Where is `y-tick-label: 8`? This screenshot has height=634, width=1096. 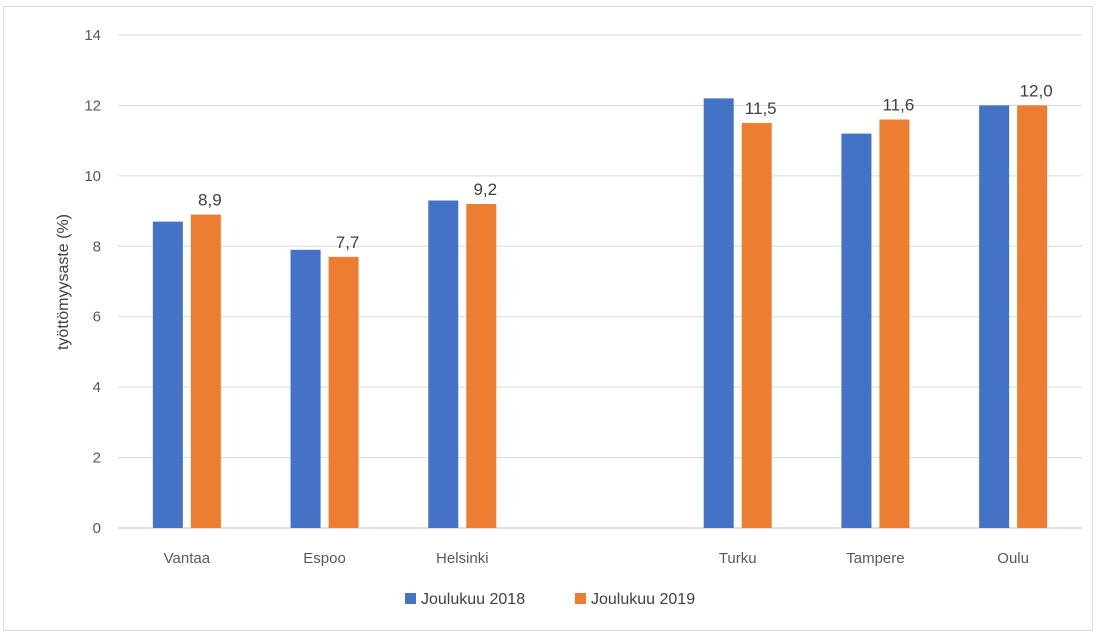 y-tick-label: 8 is located at coordinates (97, 246).